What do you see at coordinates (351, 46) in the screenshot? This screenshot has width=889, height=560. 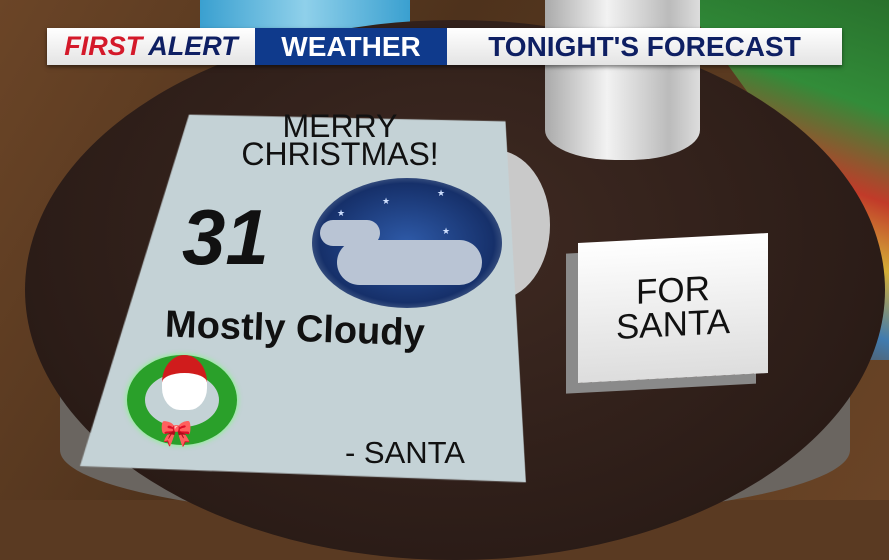 I see `brand-weather: WEATHER` at bounding box center [351, 46].